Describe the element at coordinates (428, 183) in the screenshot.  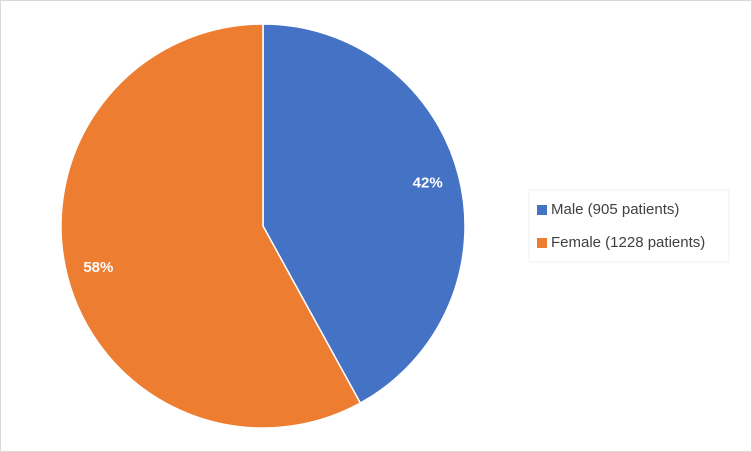
I see `data-label: 42%` at that location.